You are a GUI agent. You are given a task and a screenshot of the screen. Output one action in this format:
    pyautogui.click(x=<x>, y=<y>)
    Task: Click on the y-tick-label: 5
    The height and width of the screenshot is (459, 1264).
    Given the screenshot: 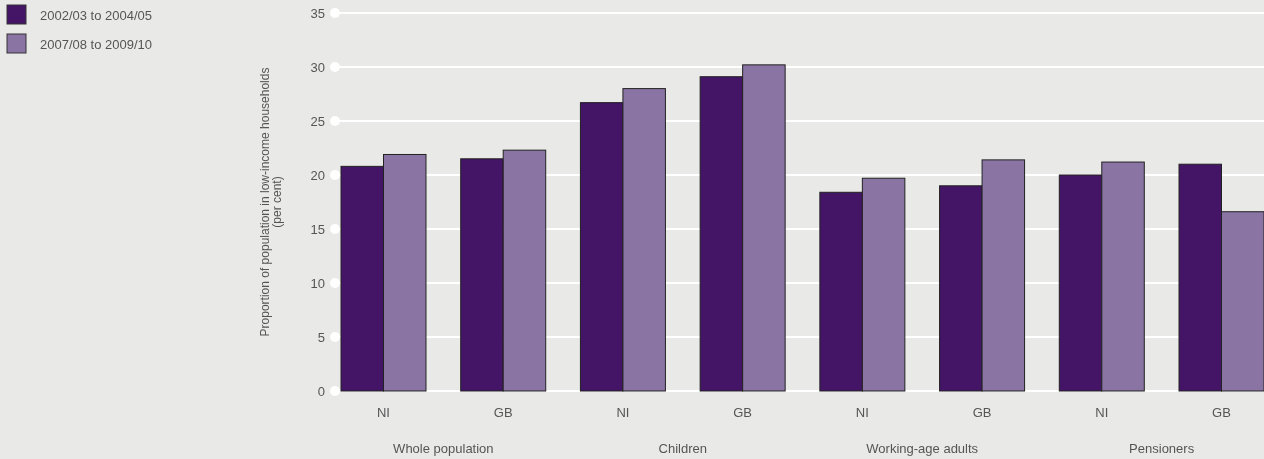 What is the action you would take?
    pyautogui.click(x=321, y=337)
    